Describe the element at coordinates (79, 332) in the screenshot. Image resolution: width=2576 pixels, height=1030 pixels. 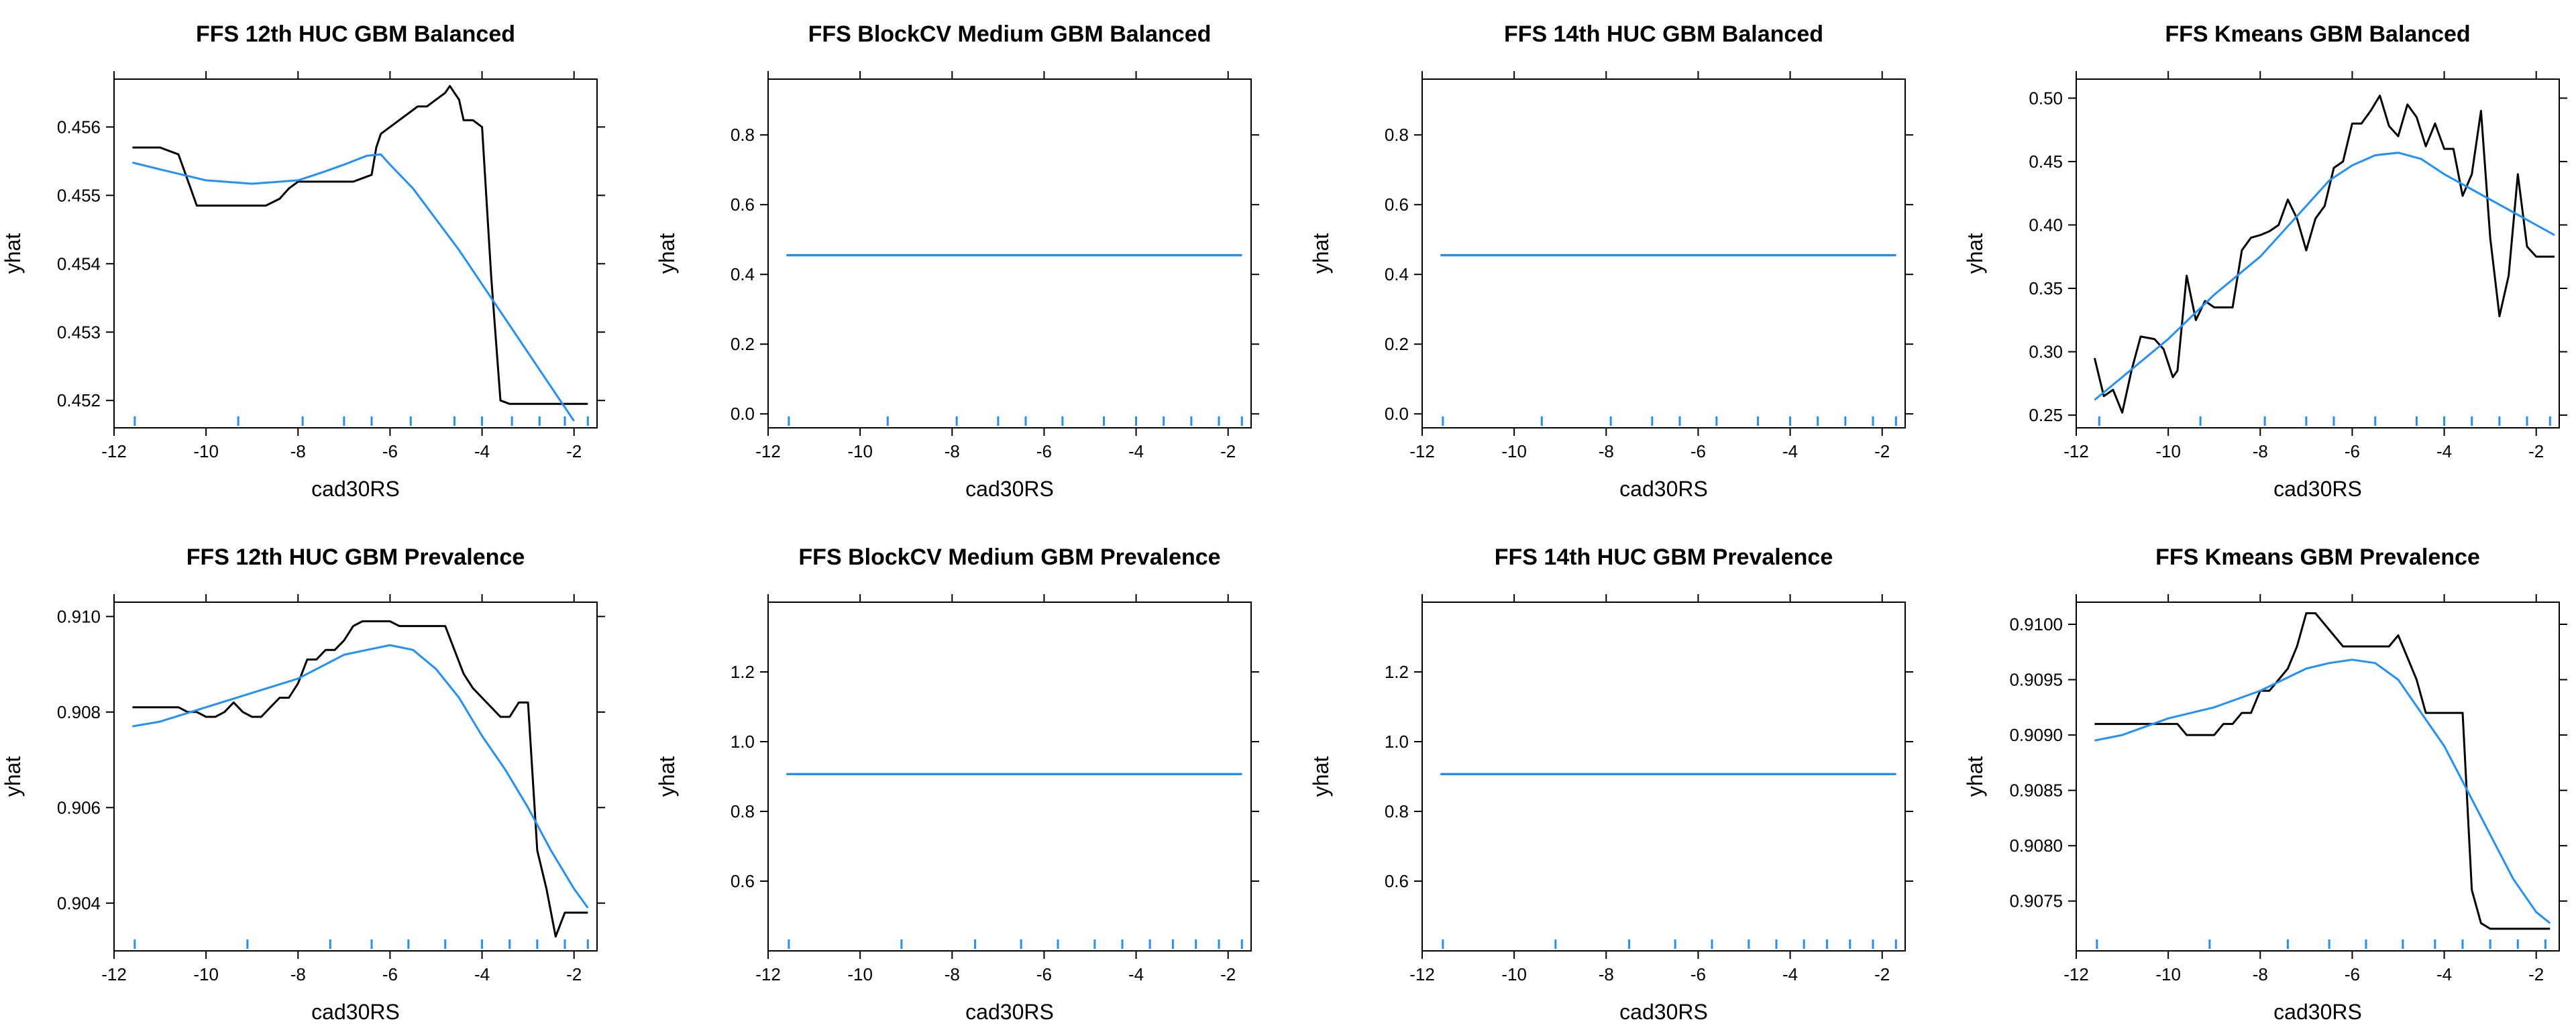
I see `y-tick-label: 0.453` at that location.